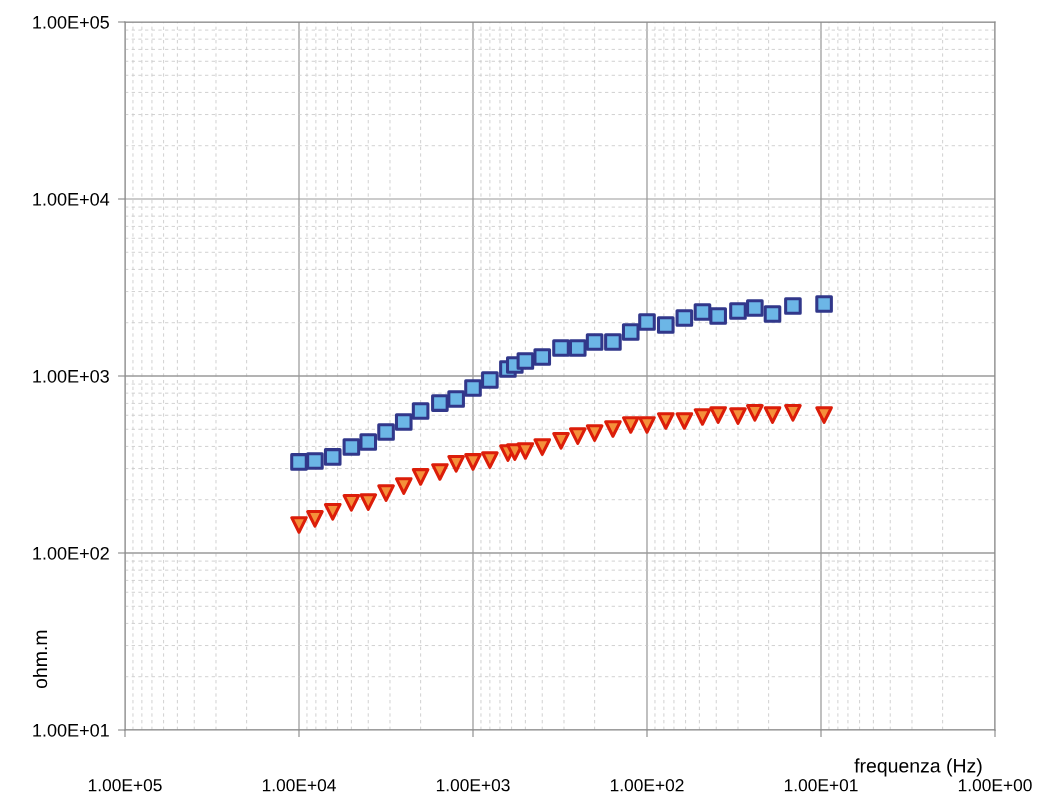 The height and width of the screenshot is (804, 1040). I want to click on x-tick-label: 1.00E+00, so click(995, 785).